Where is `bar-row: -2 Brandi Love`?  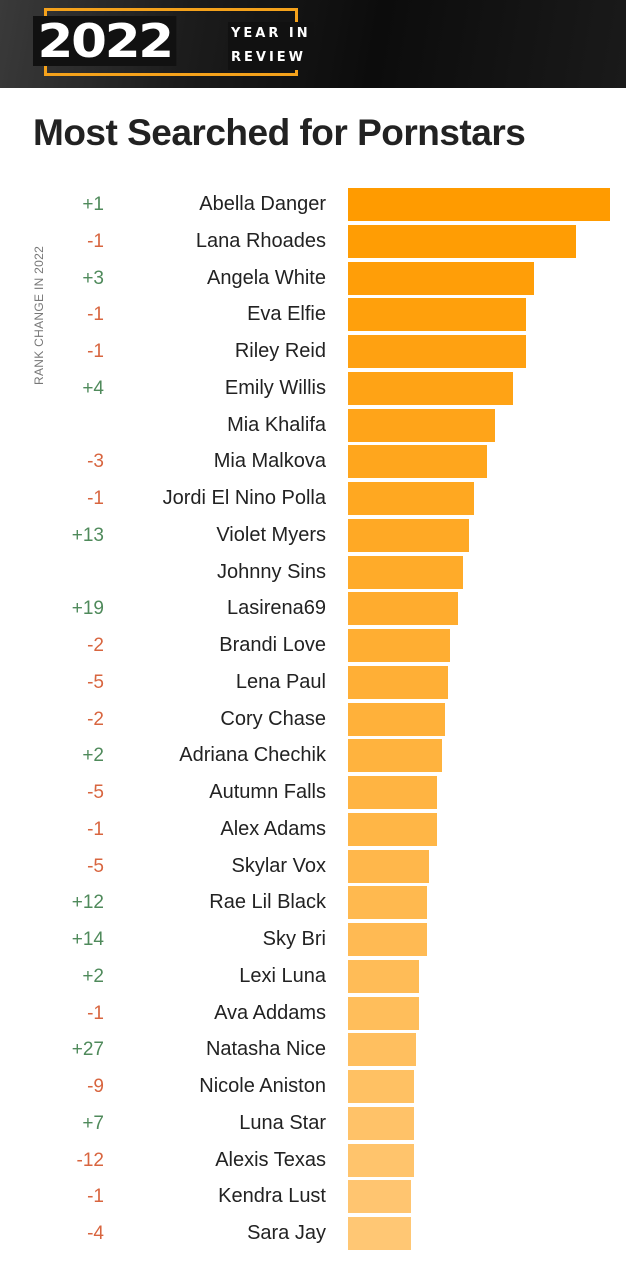
bar-row: -2 Brandi Love is located at coordinates (313, 645).